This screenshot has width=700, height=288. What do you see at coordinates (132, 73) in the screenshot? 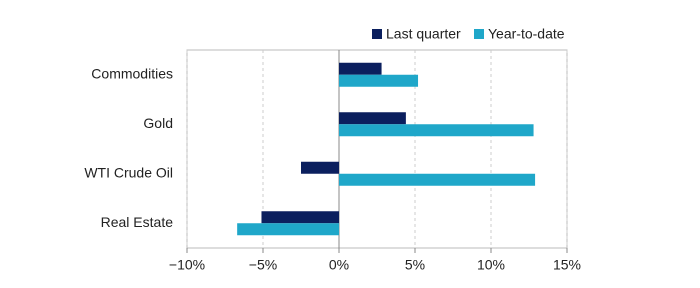
I see `y-tick-label: Commodities` at bounding box center [132, 73].